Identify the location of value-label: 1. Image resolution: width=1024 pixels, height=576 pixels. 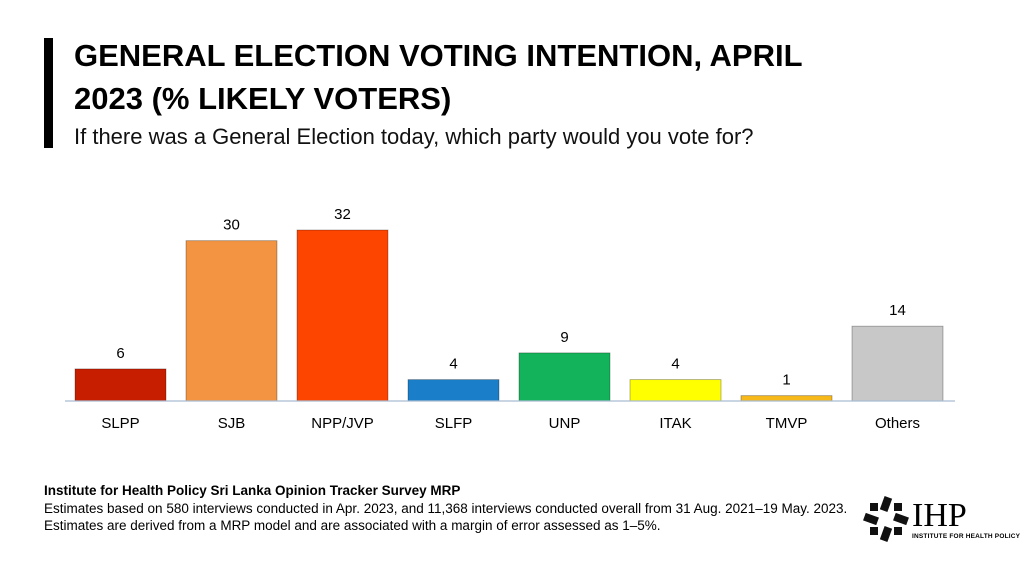
(786, 380).